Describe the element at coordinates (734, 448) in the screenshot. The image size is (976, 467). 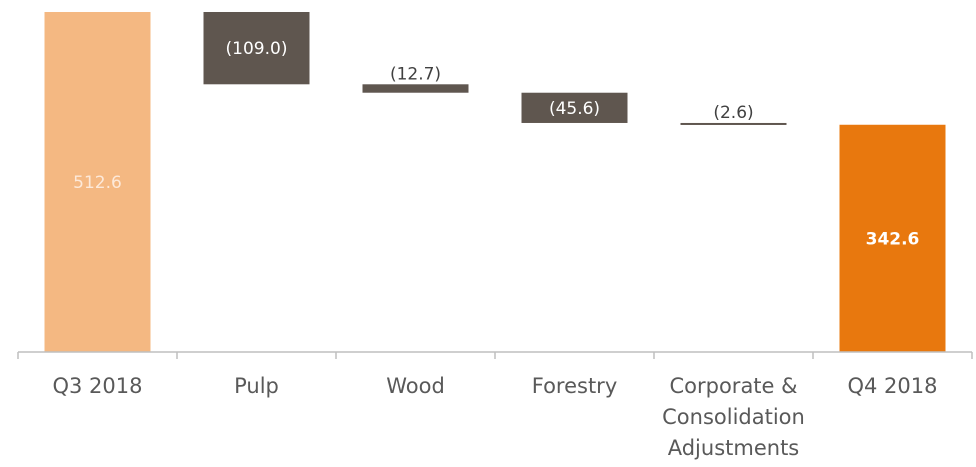
I see `category-label: Adjustments` at that location.